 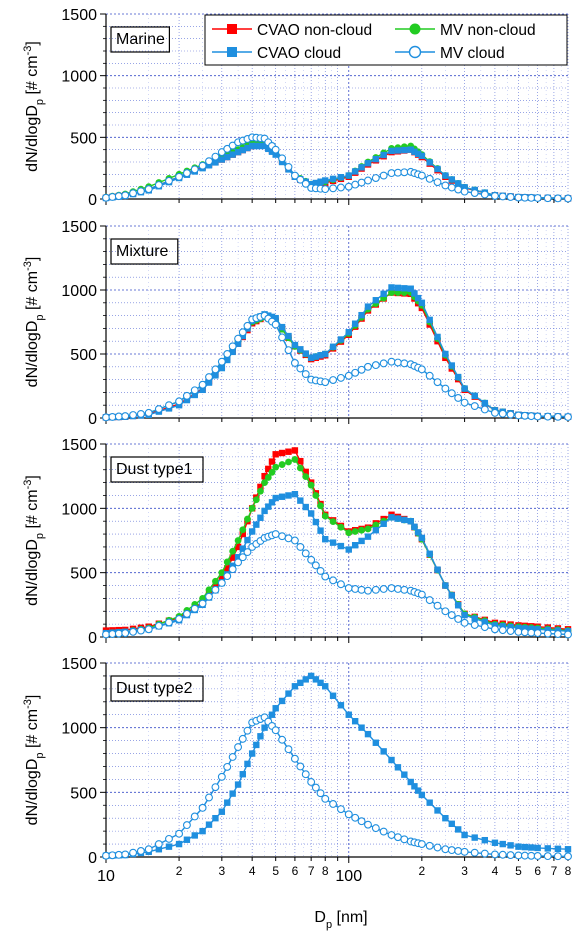 I want to click on panel-label: Dust type1, so click(x=154, y=469).